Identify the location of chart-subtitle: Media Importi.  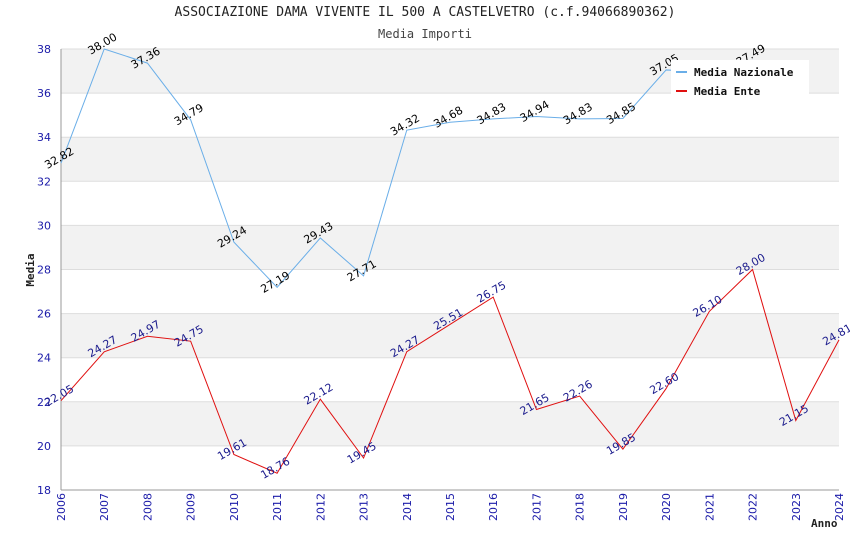
(425, 34).